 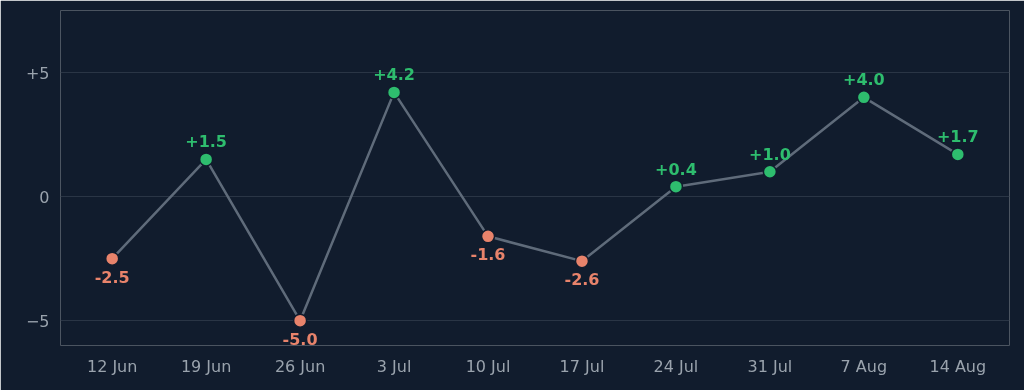 What do you see at coordinates (44, 197) in the screenshot?
I see `y-tick-label: 0` at bounding box center [44, 197].